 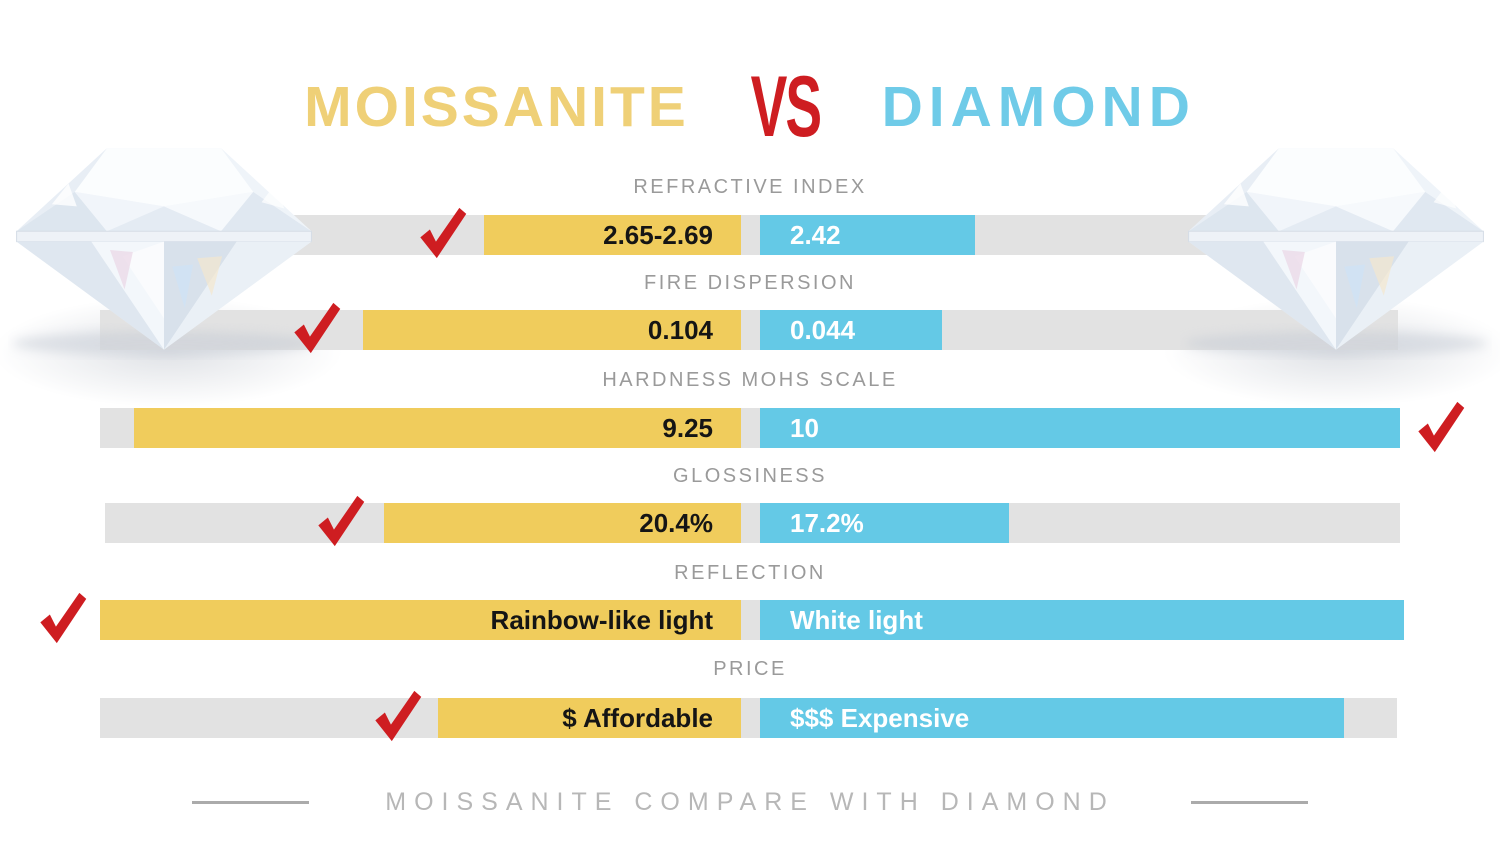 What do you see at coordinates (687, 427) in the screenshot?
I see `moissanite-value-hardness: 9.25` at bounding box center [687, 427].